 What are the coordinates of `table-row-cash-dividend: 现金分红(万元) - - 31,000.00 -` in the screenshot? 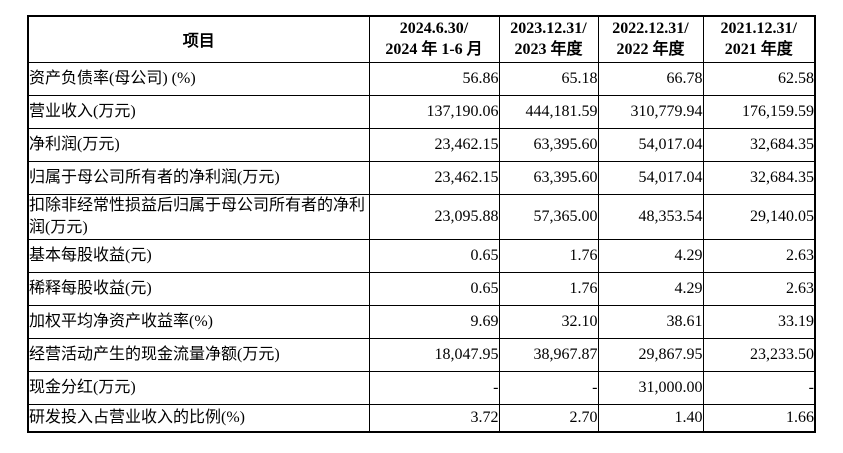 It's located at (421, 387).